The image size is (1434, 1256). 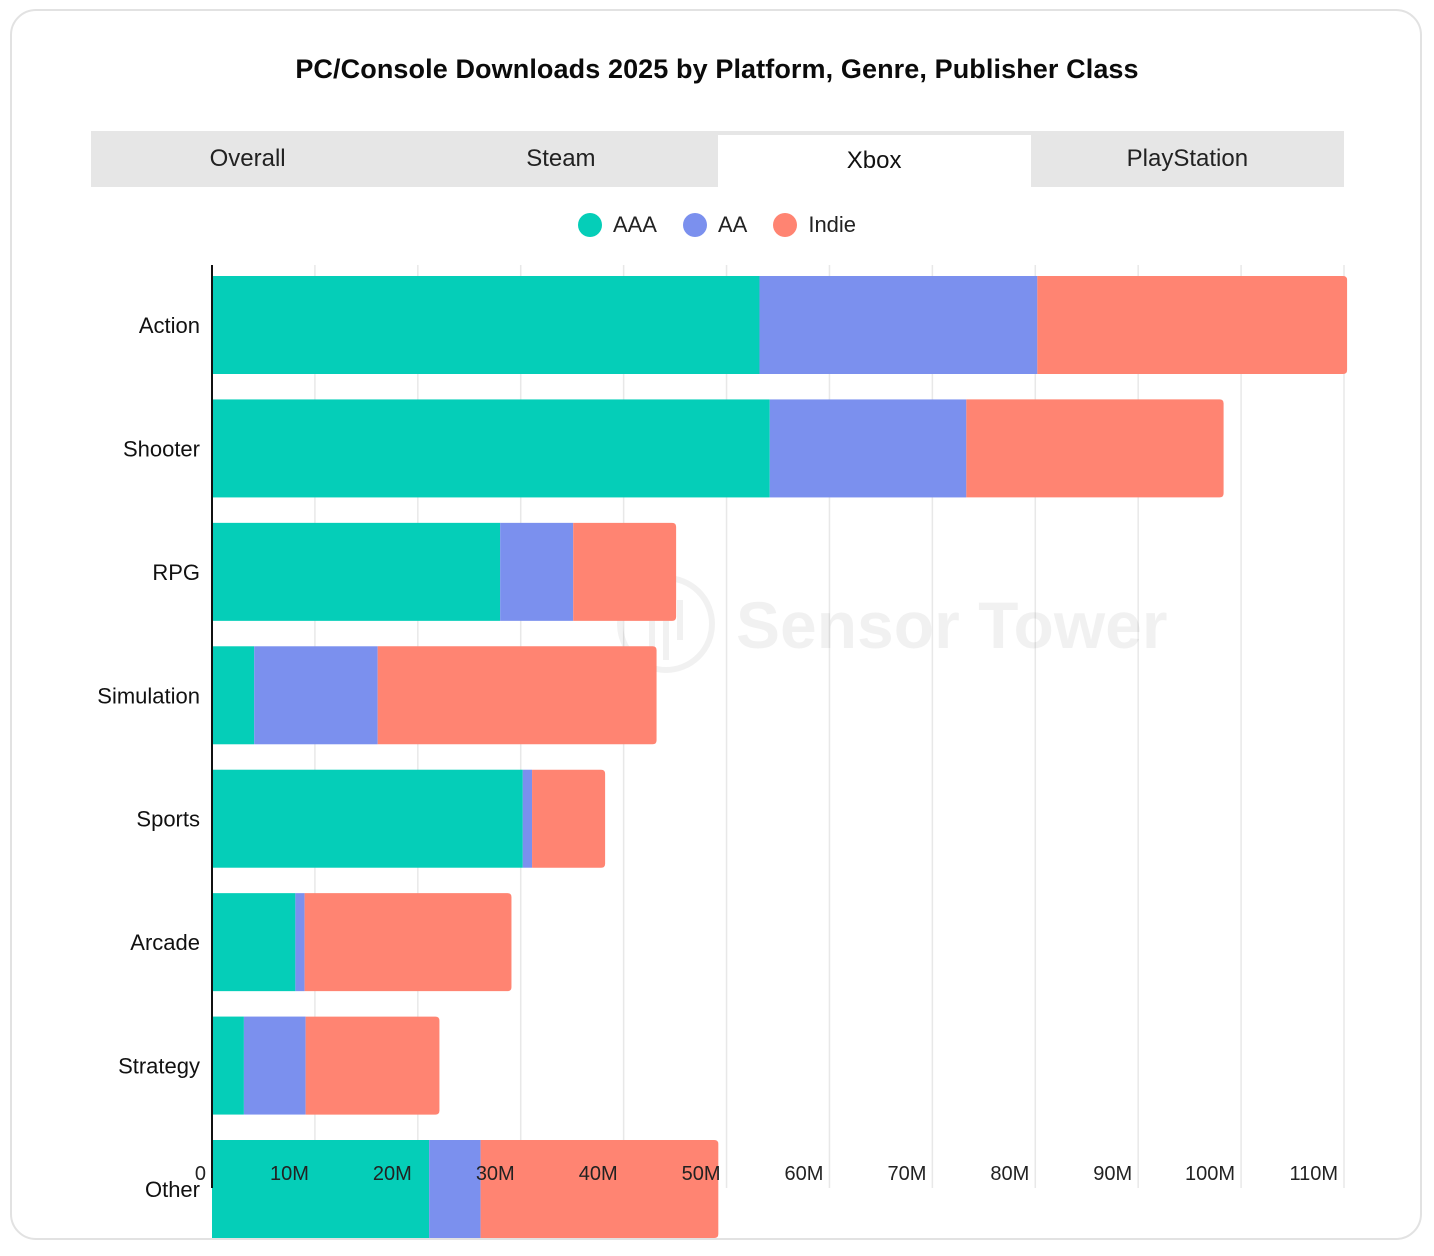 What do you see at coordinates (161, 448) in the screenshot?
I see `y-category-label: Shooter` at bounding box center [161, 448].